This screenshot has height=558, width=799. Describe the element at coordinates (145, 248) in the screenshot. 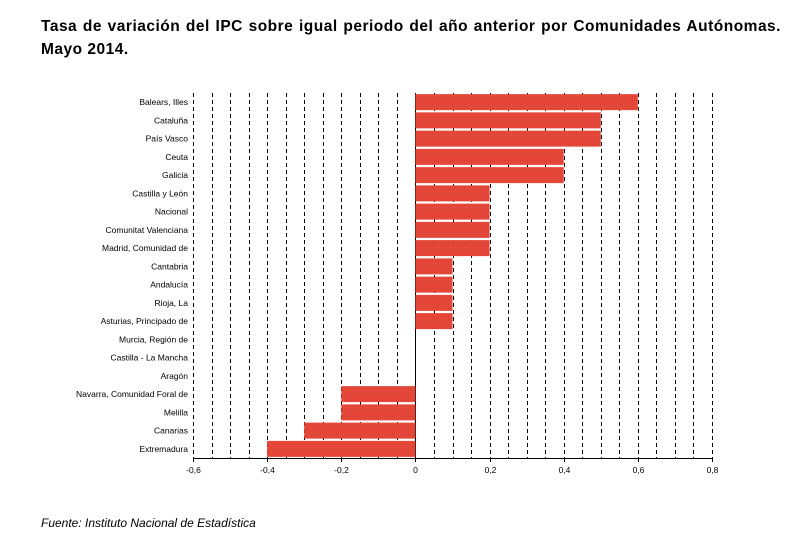

I see `category-label: Madrid, Comunidad de` at that location.